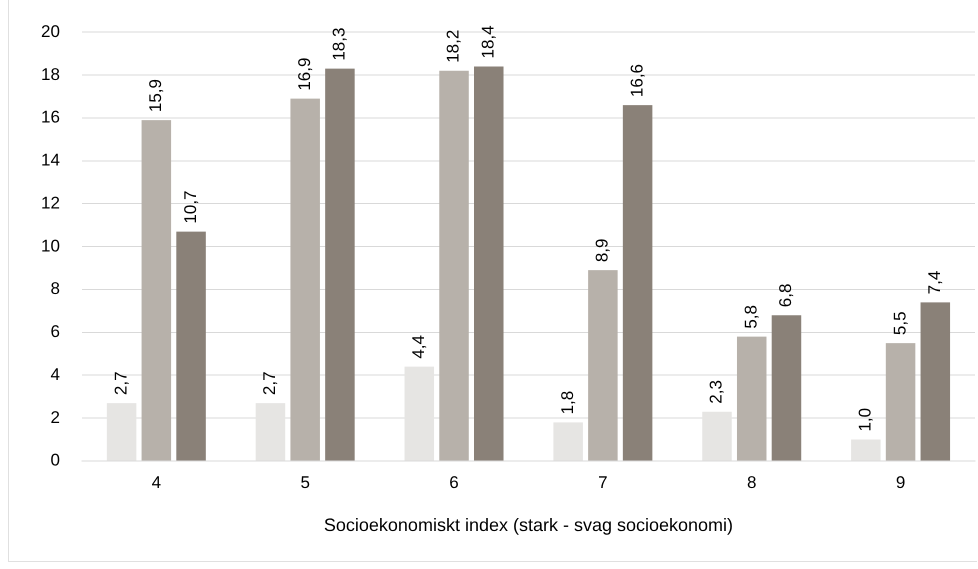 This screenshot has width=978, height=569. I want to click on y-tick-label: 6, so click(55, 332).